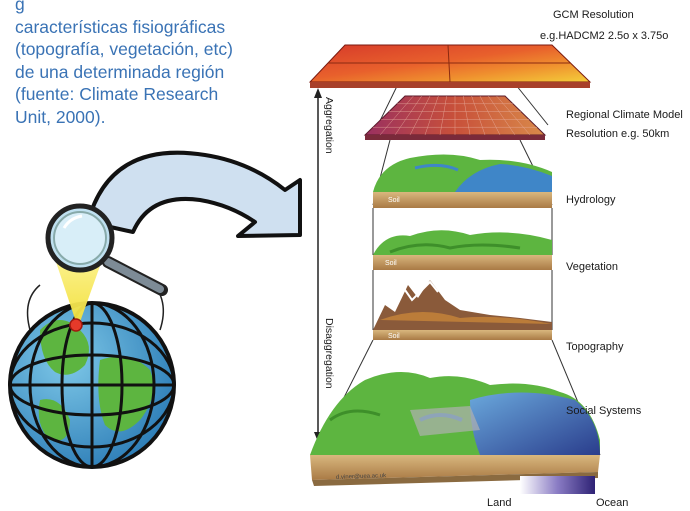  What do you see at coordinates (592, 267) in the screenshot?
I see `vegetation-label: Vegetation` at bounding box center [592, 267].